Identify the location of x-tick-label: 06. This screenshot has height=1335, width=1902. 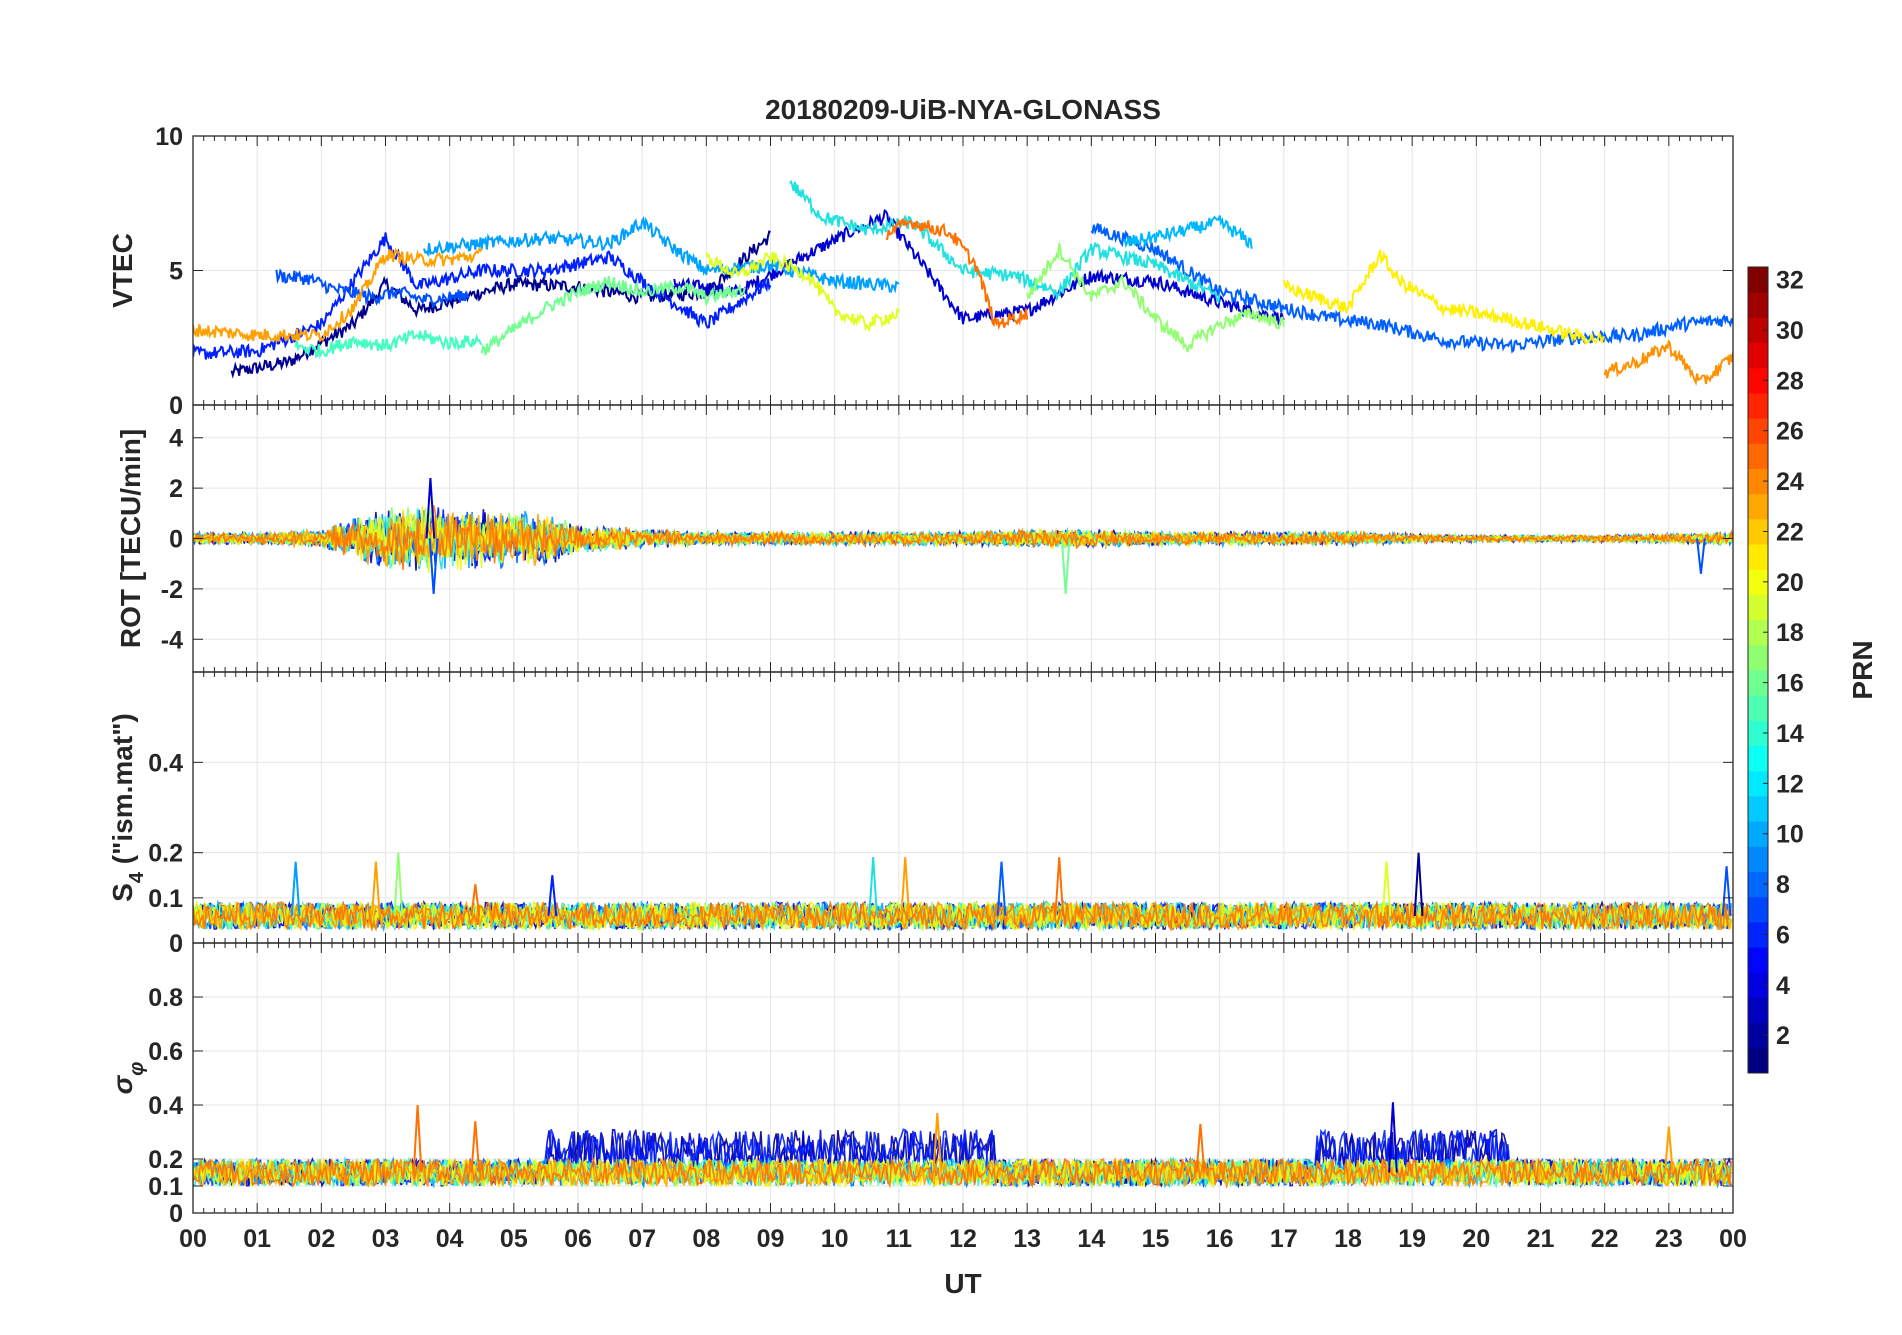
(578, 1239).